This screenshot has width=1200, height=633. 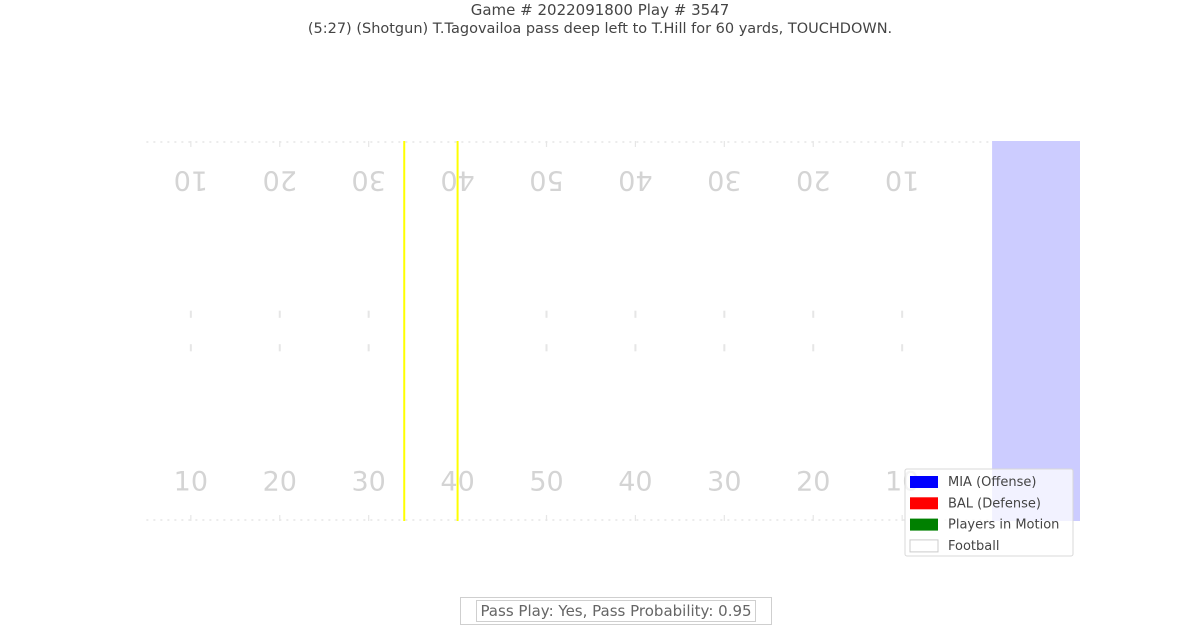 What do you see at coordinates (546, 482) in the screenshot?
I see `yard-number-bottom: 50` at bounding box center [546, 482].